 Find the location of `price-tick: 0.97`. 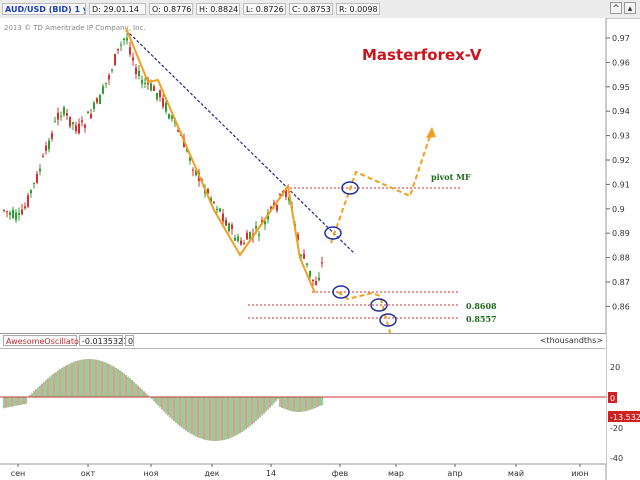

price-tick: 0.97 is located at coordinates (621, 38).